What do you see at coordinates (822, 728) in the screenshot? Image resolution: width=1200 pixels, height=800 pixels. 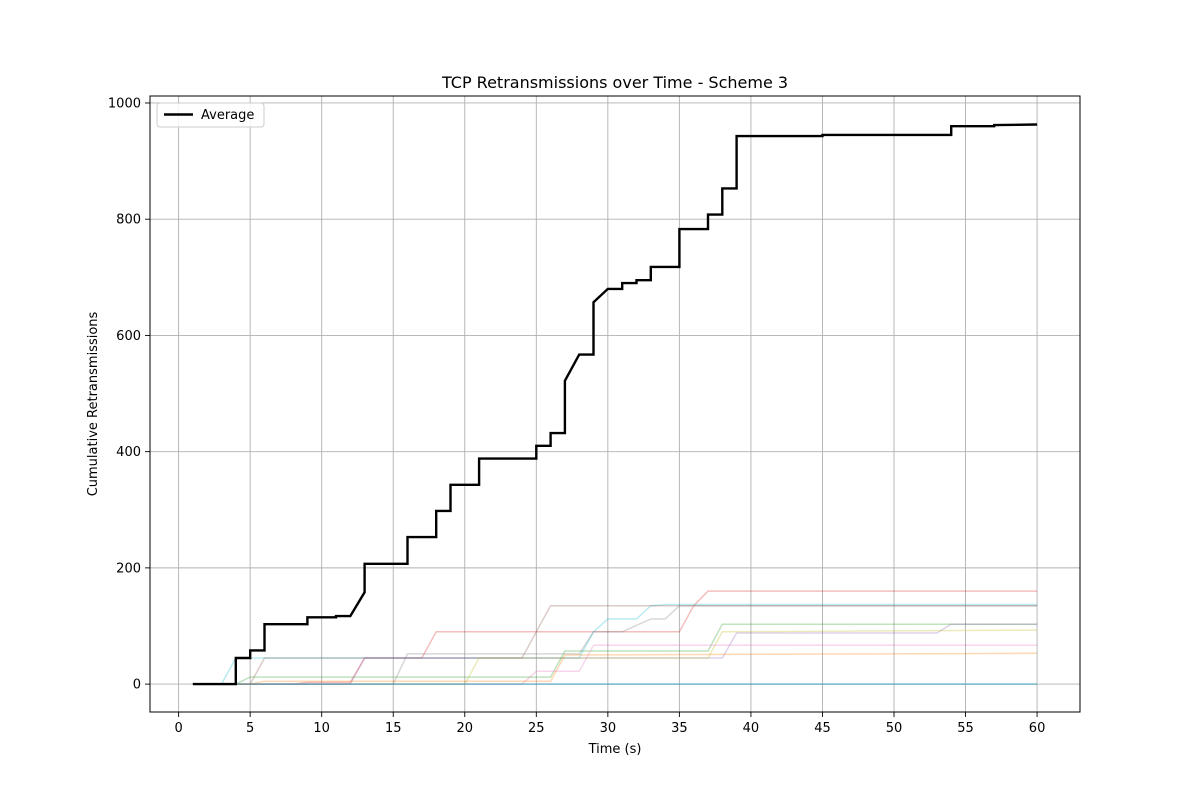 I see `x-tick-label: 45` at bounding box center [822, 728].